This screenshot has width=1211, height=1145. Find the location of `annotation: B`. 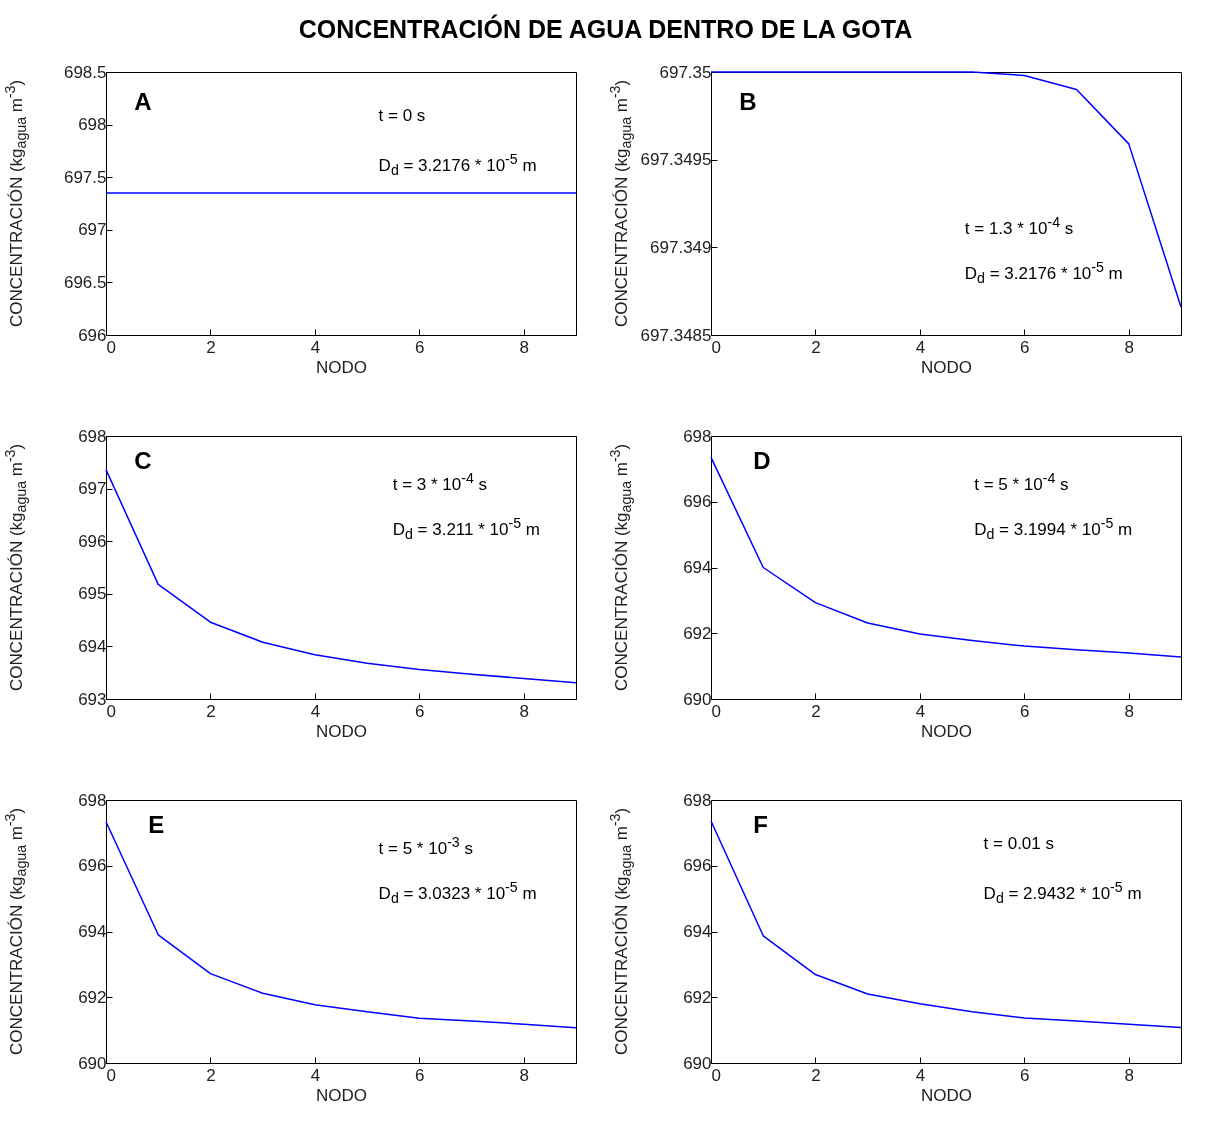

annotation: B is located at coordinates (748, 101).